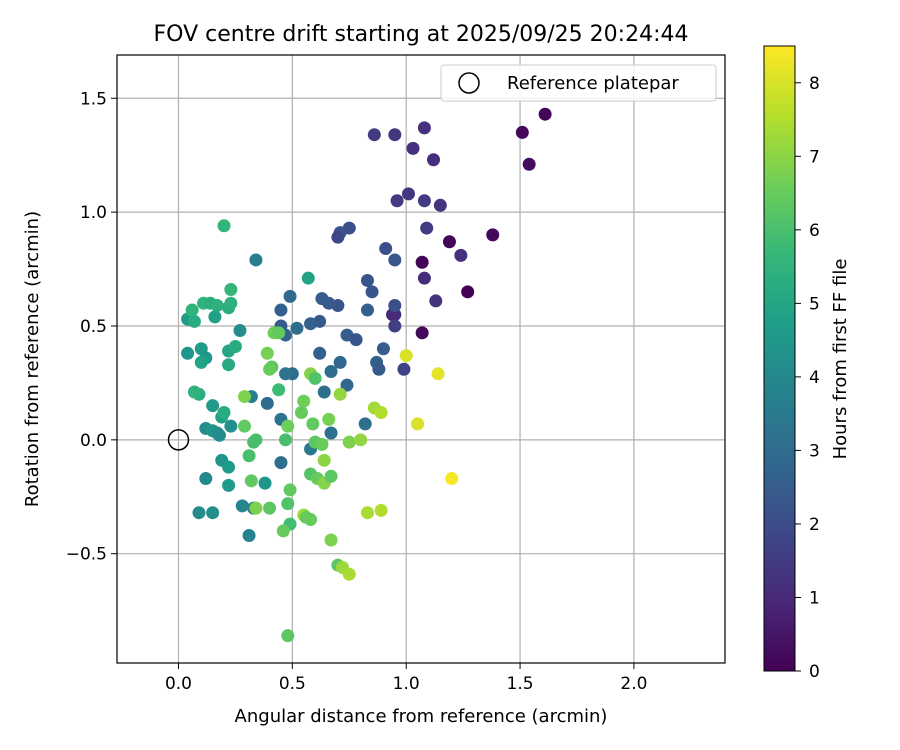 The width and height of the screenshot is (900, 750). Describe the element at coordinates (814, 231) in the screenshot. I see `colorbar-tick-label: 6` at that location.